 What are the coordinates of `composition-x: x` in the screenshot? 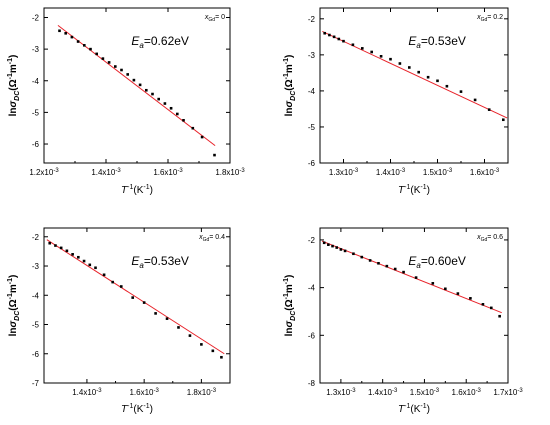 It's located at (478, 237).